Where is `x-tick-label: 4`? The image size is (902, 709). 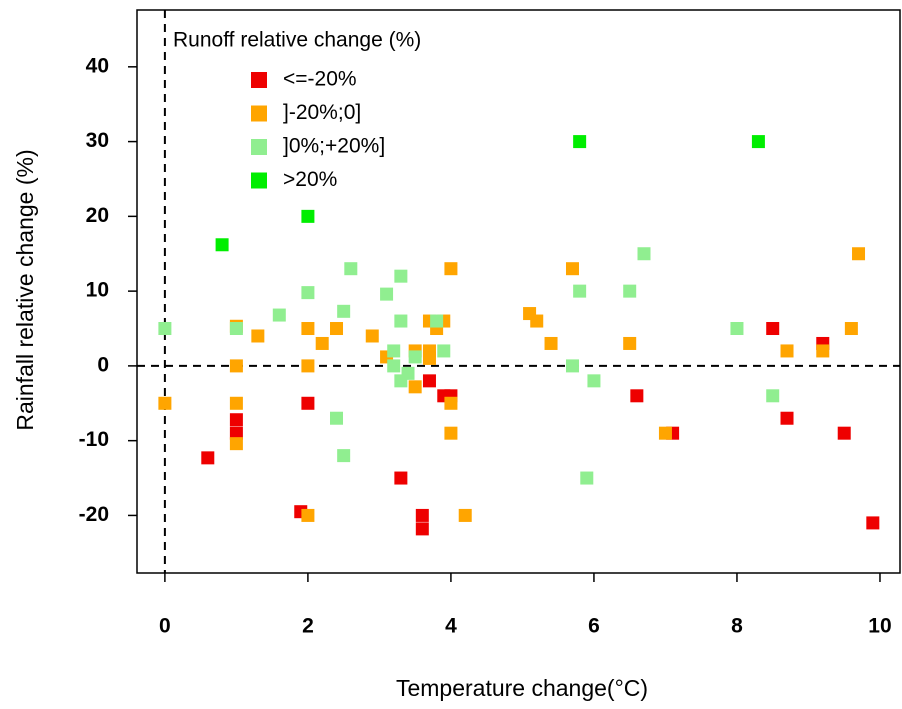 x-tick-label: 4 is located at coordinates (451, 626).